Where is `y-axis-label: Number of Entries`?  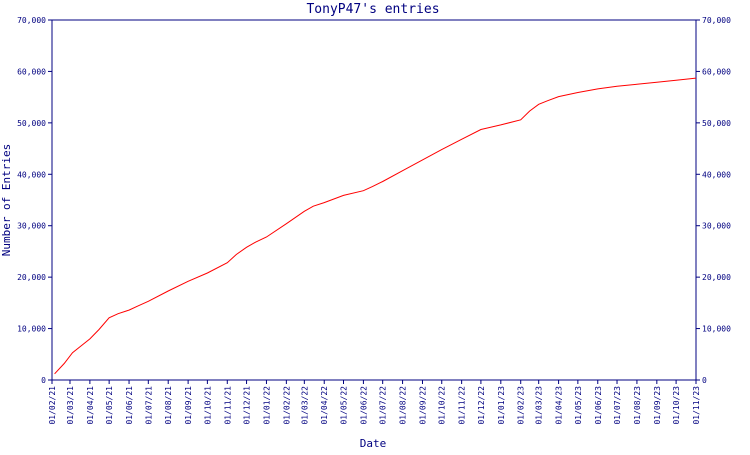 y-axis-label: Number of Entries is located at coordinates (6, 200).